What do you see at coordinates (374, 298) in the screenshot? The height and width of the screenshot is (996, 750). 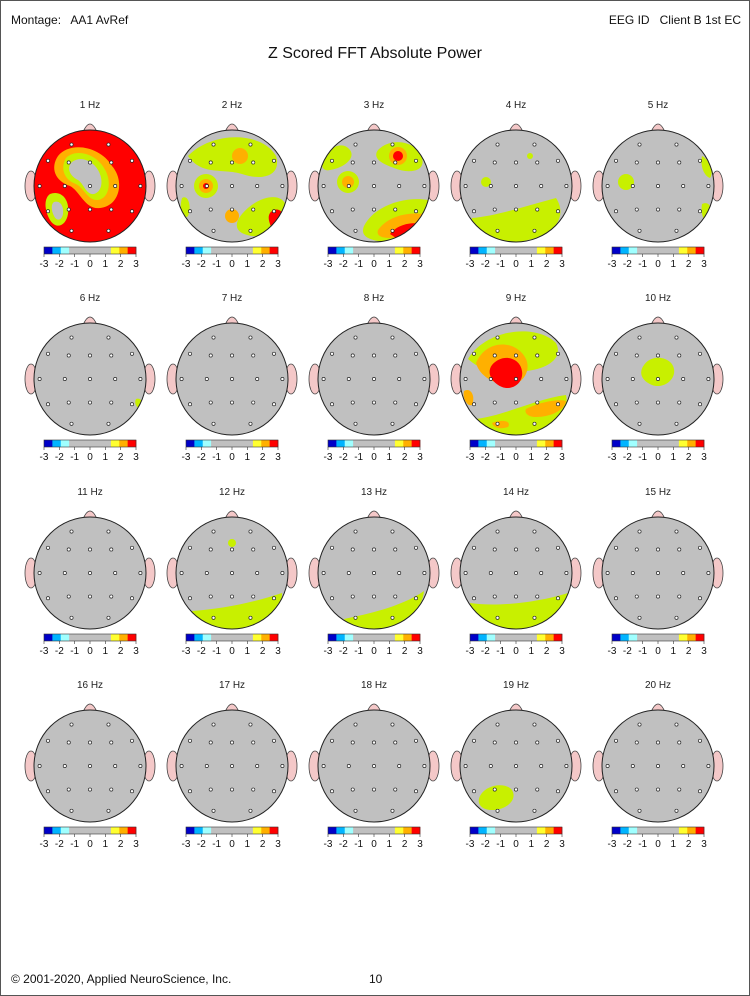 I see `frequency-label: 8 Hz` at bounding box center [374, 298].